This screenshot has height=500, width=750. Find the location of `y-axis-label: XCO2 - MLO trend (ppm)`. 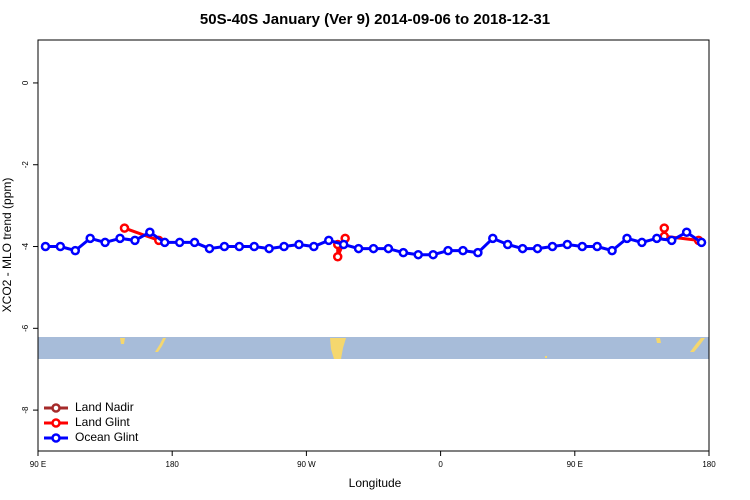

y-axis-label: XCO2 - MLO trend (ppm) is located at coordinates (7, 245).